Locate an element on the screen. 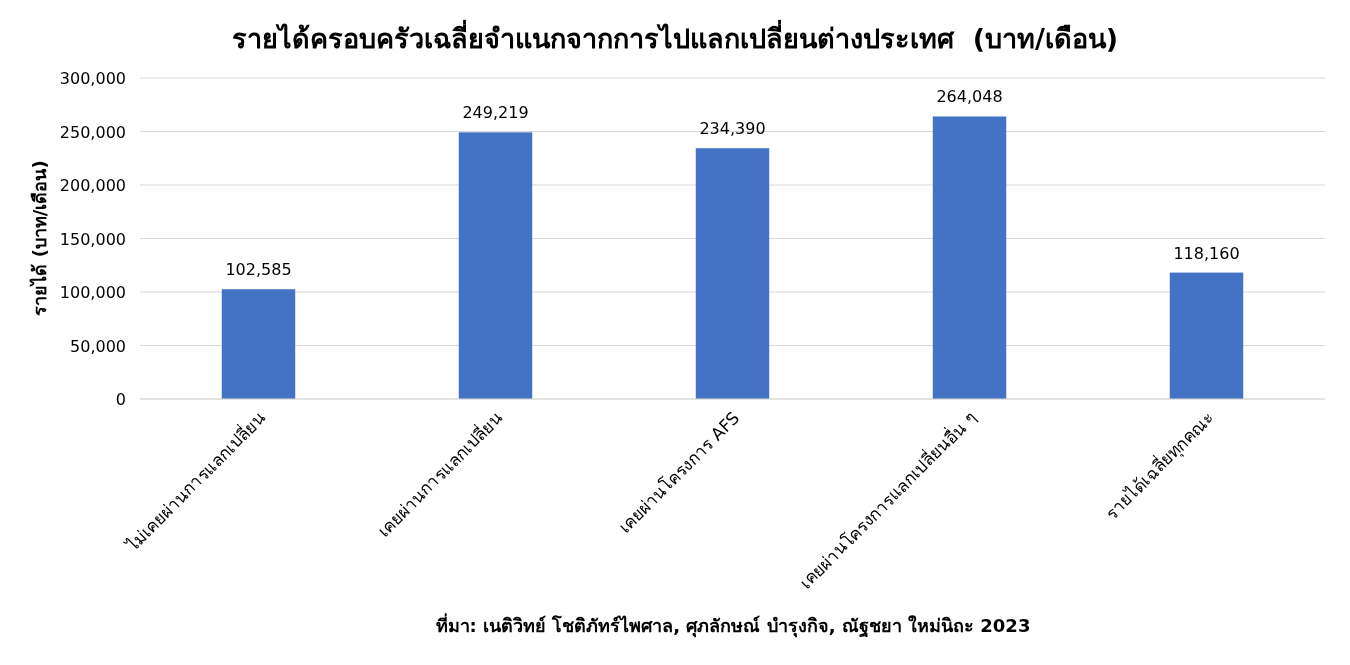 The height and width of the screenshot is (665, 1350). y-tick-label: 300,000 is located at coordinates (92, 78).